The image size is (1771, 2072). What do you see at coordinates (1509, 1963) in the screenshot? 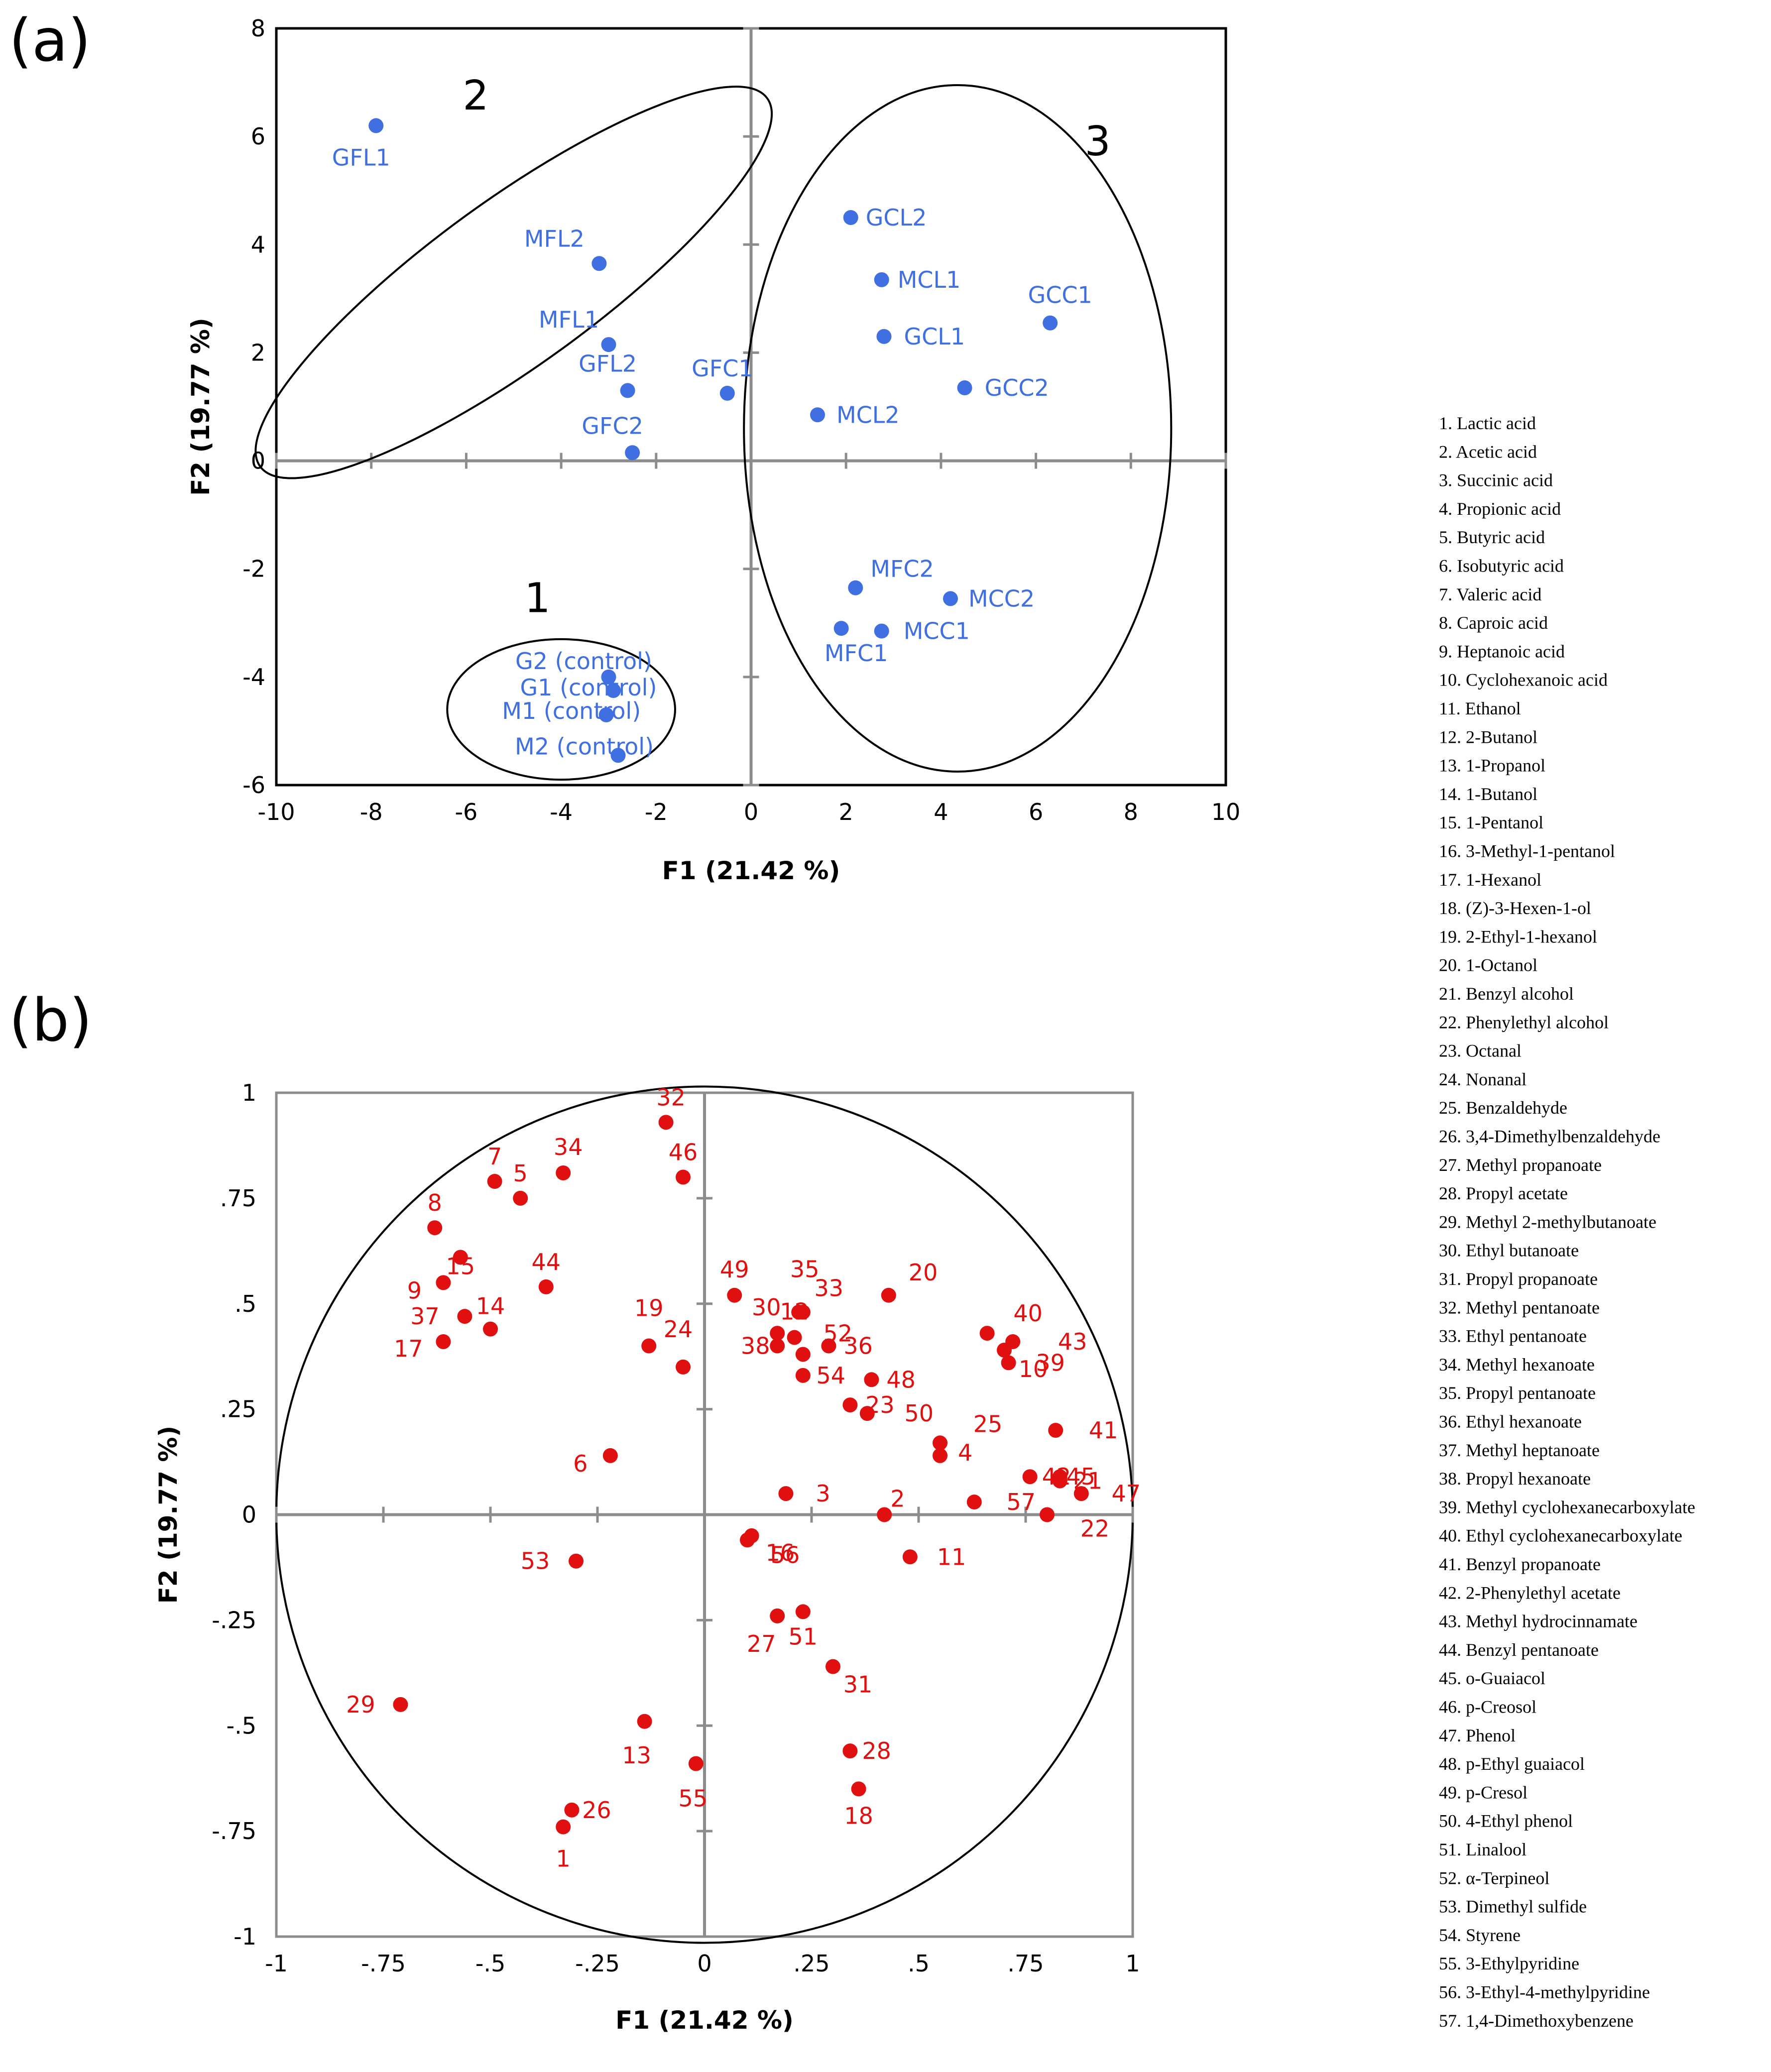
I see `legend-item: 55. 3-Ethylpyridine` at bounding box center [1509, 1963].